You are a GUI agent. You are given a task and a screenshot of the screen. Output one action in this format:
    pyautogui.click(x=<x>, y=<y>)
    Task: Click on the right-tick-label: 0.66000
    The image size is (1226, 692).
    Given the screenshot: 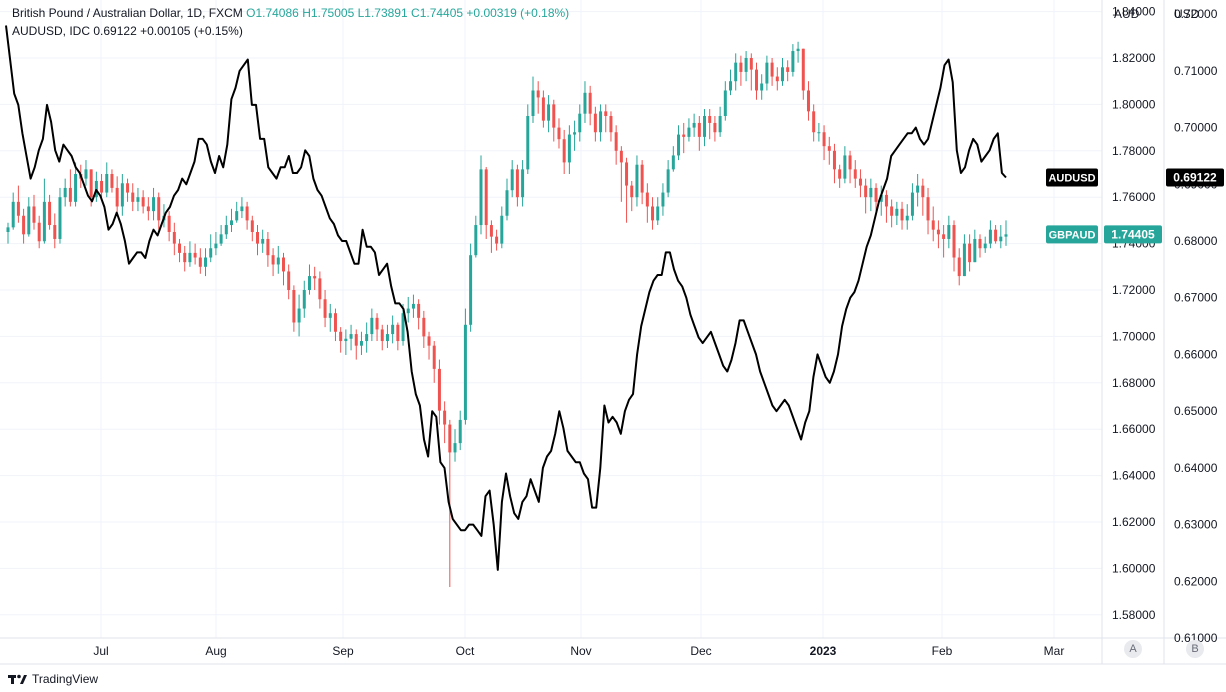 What is the action you would take?
    pyautogui.click(x=1196, y=354)
    